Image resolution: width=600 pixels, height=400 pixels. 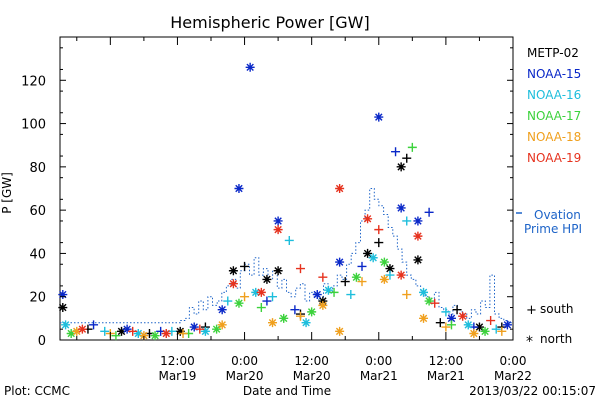 What do you see at coordinates (557, 215) in the screenshot?
I see `ovation-legend-label-line1: Ovation` at bounding box center [557, 215].